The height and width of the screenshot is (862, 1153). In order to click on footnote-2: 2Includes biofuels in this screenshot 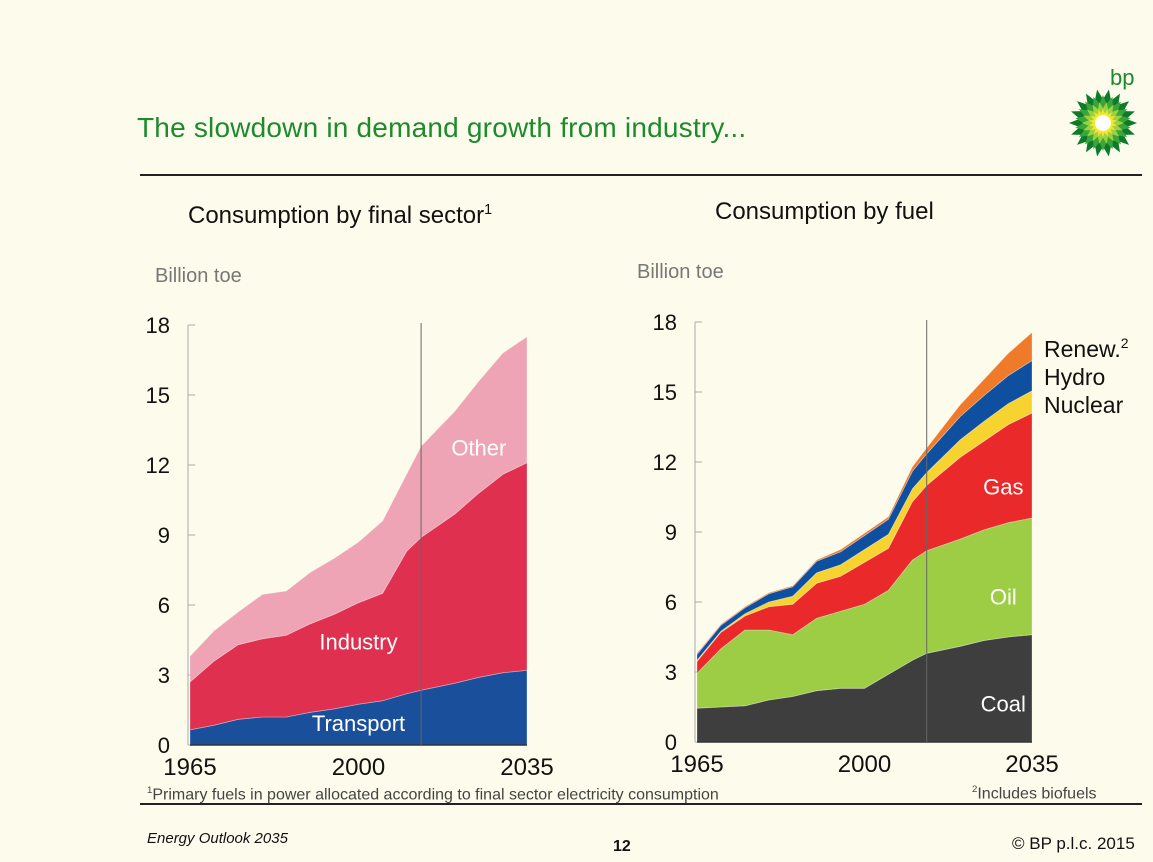, I will do `click(1034, 793)`.